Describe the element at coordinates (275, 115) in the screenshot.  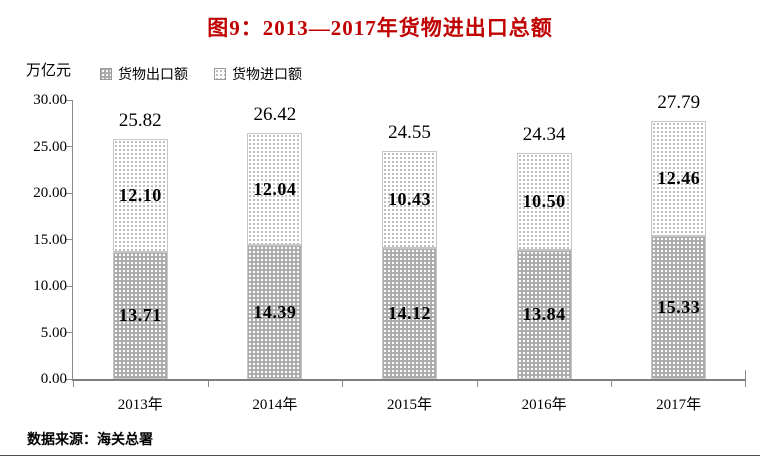
I see `total-value-label: 26.42` at that location.